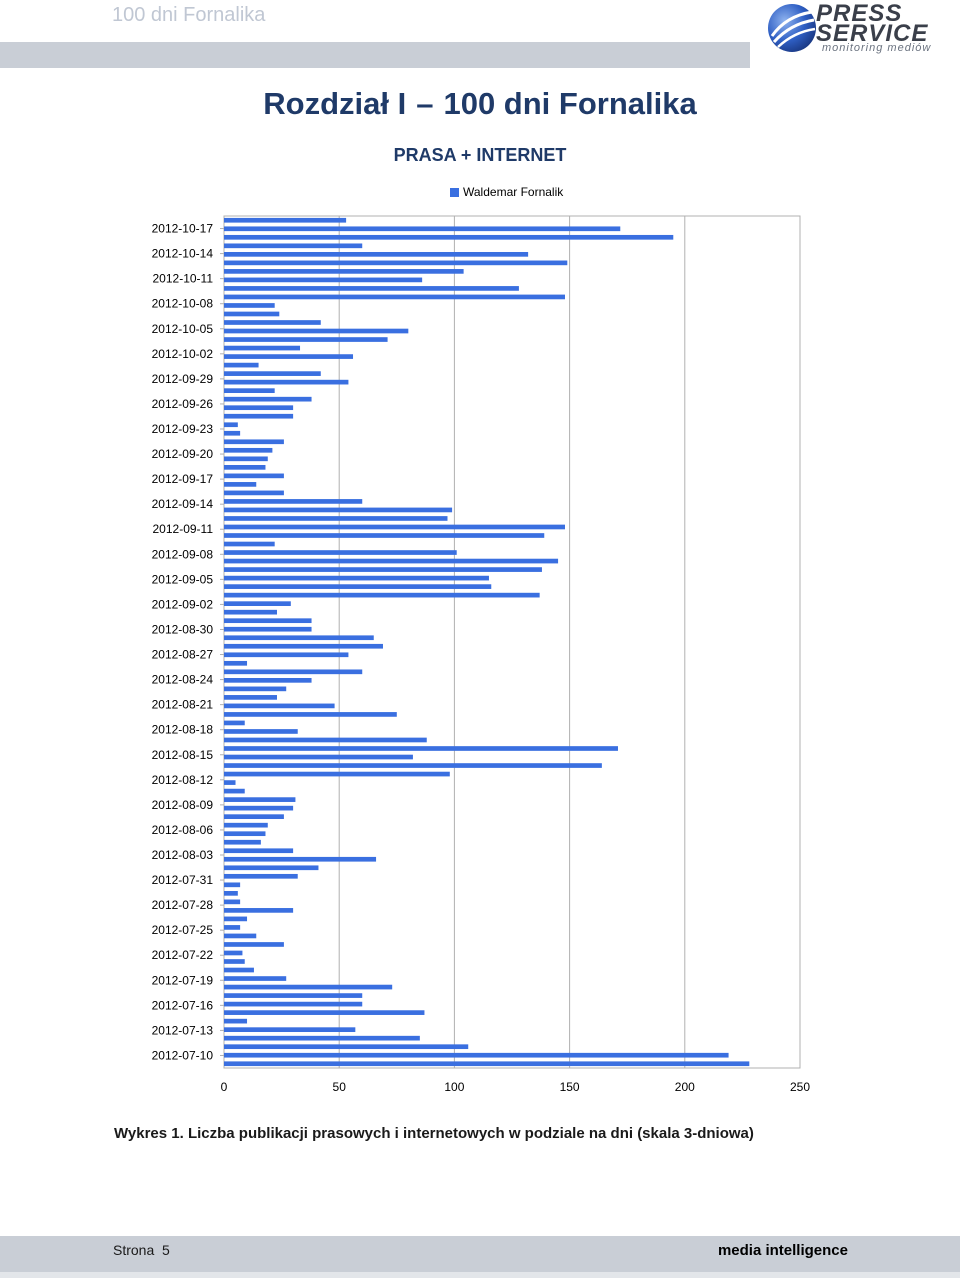 The height and width of the screenshot is (1282, 960). What do you see at coordinates (183, 705) in the screenshot?
I see `y-tick-label: 2012-08-21` at bounding box center [183, 705].